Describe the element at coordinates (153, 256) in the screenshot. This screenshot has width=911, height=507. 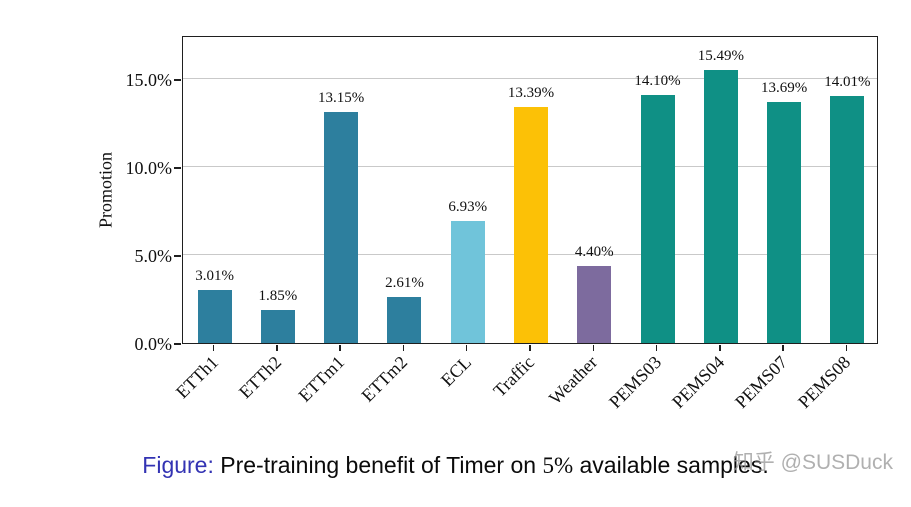
I see `y-tick-label: 5.0%` at that location.